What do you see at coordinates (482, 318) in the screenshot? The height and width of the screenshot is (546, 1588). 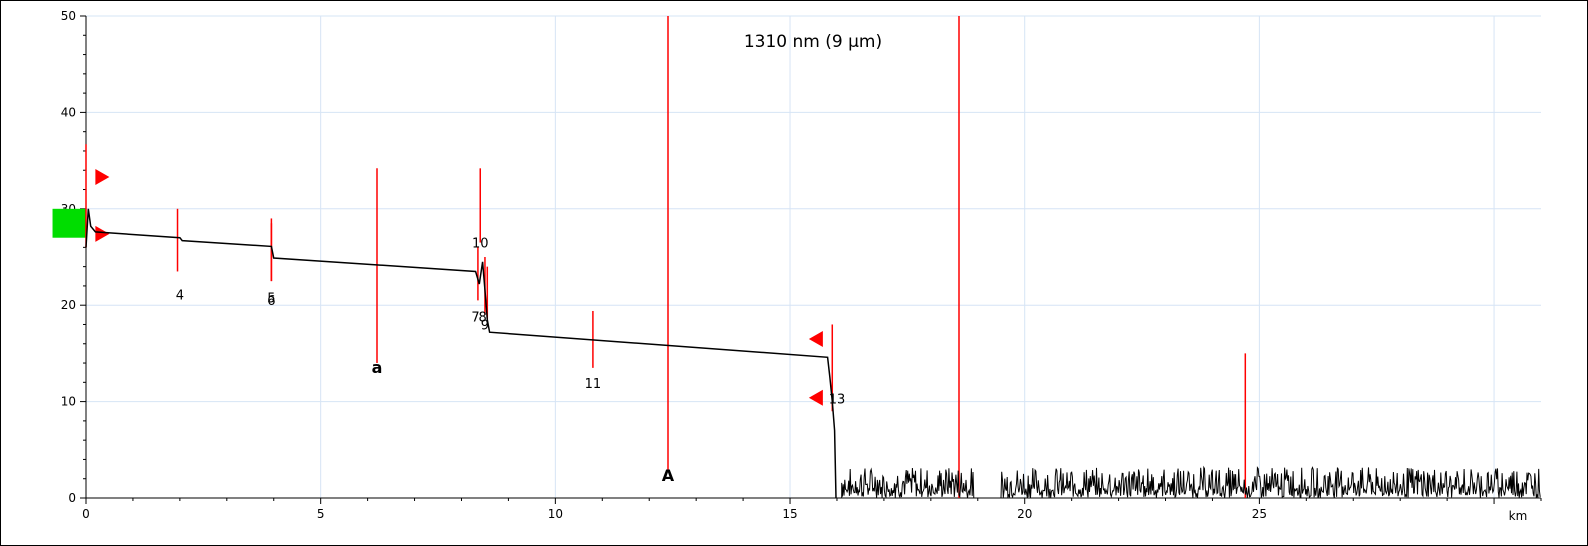 I see `event-label: 8` at bounding box center [482, 318].